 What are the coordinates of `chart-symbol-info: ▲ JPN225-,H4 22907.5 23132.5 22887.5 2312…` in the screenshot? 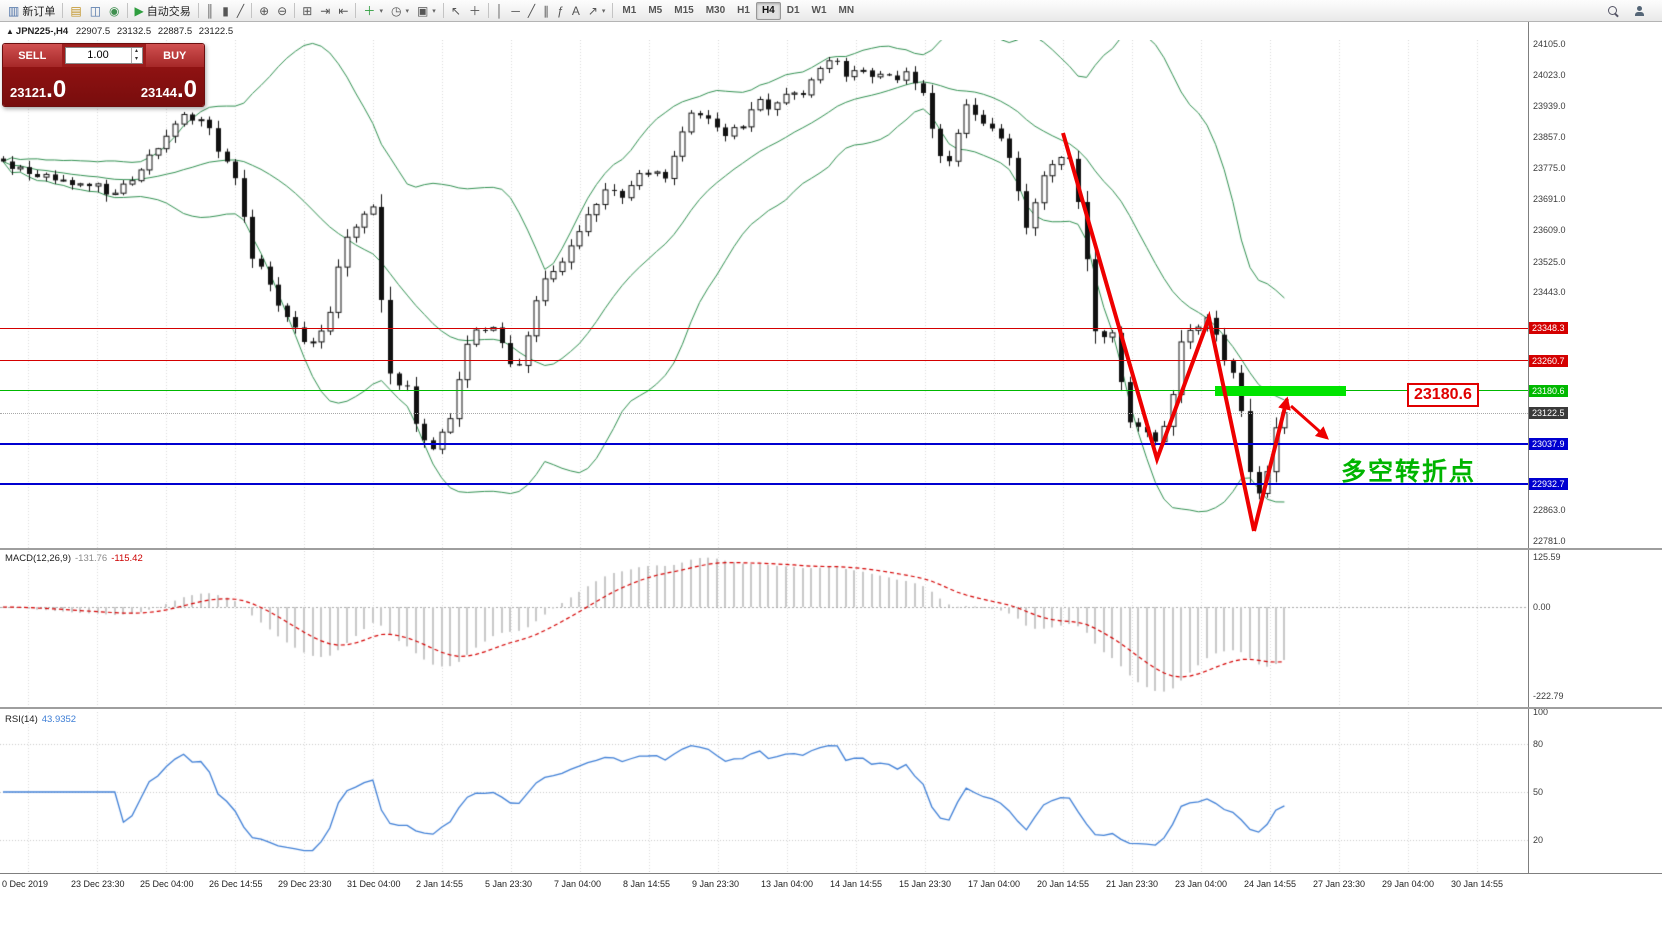 It's located at (121, 31).